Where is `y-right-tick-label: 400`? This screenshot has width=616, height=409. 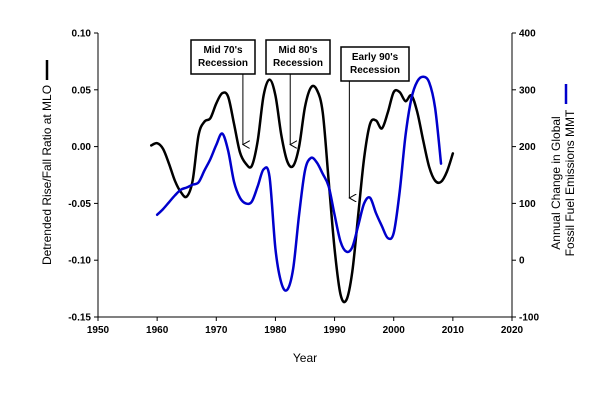 y-right-tick-label: 400 is located at coordinates (527, 34).